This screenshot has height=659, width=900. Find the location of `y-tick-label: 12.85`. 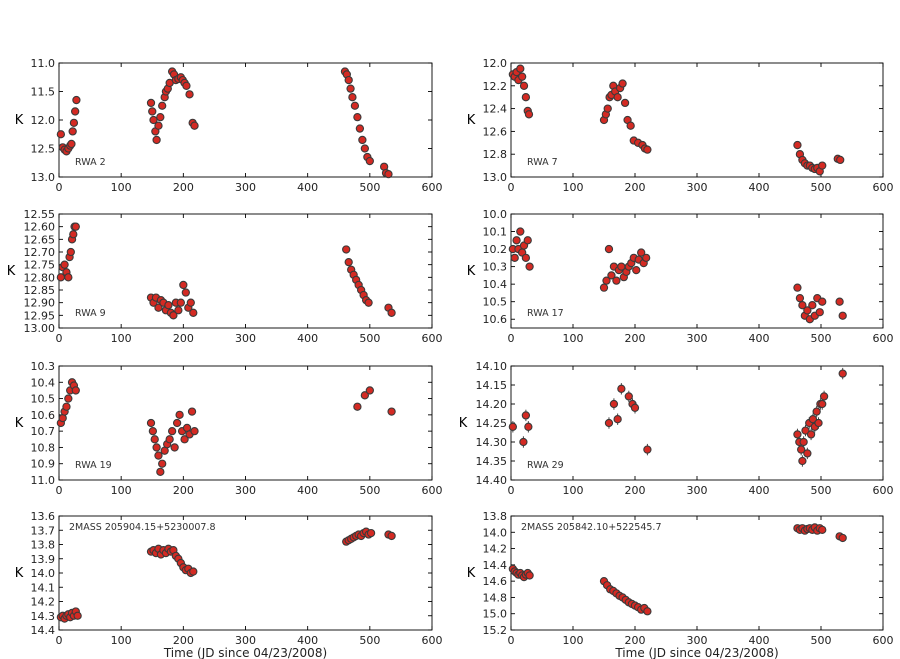

y-tick-label: 12.85 is located at coordinates (40, 290).